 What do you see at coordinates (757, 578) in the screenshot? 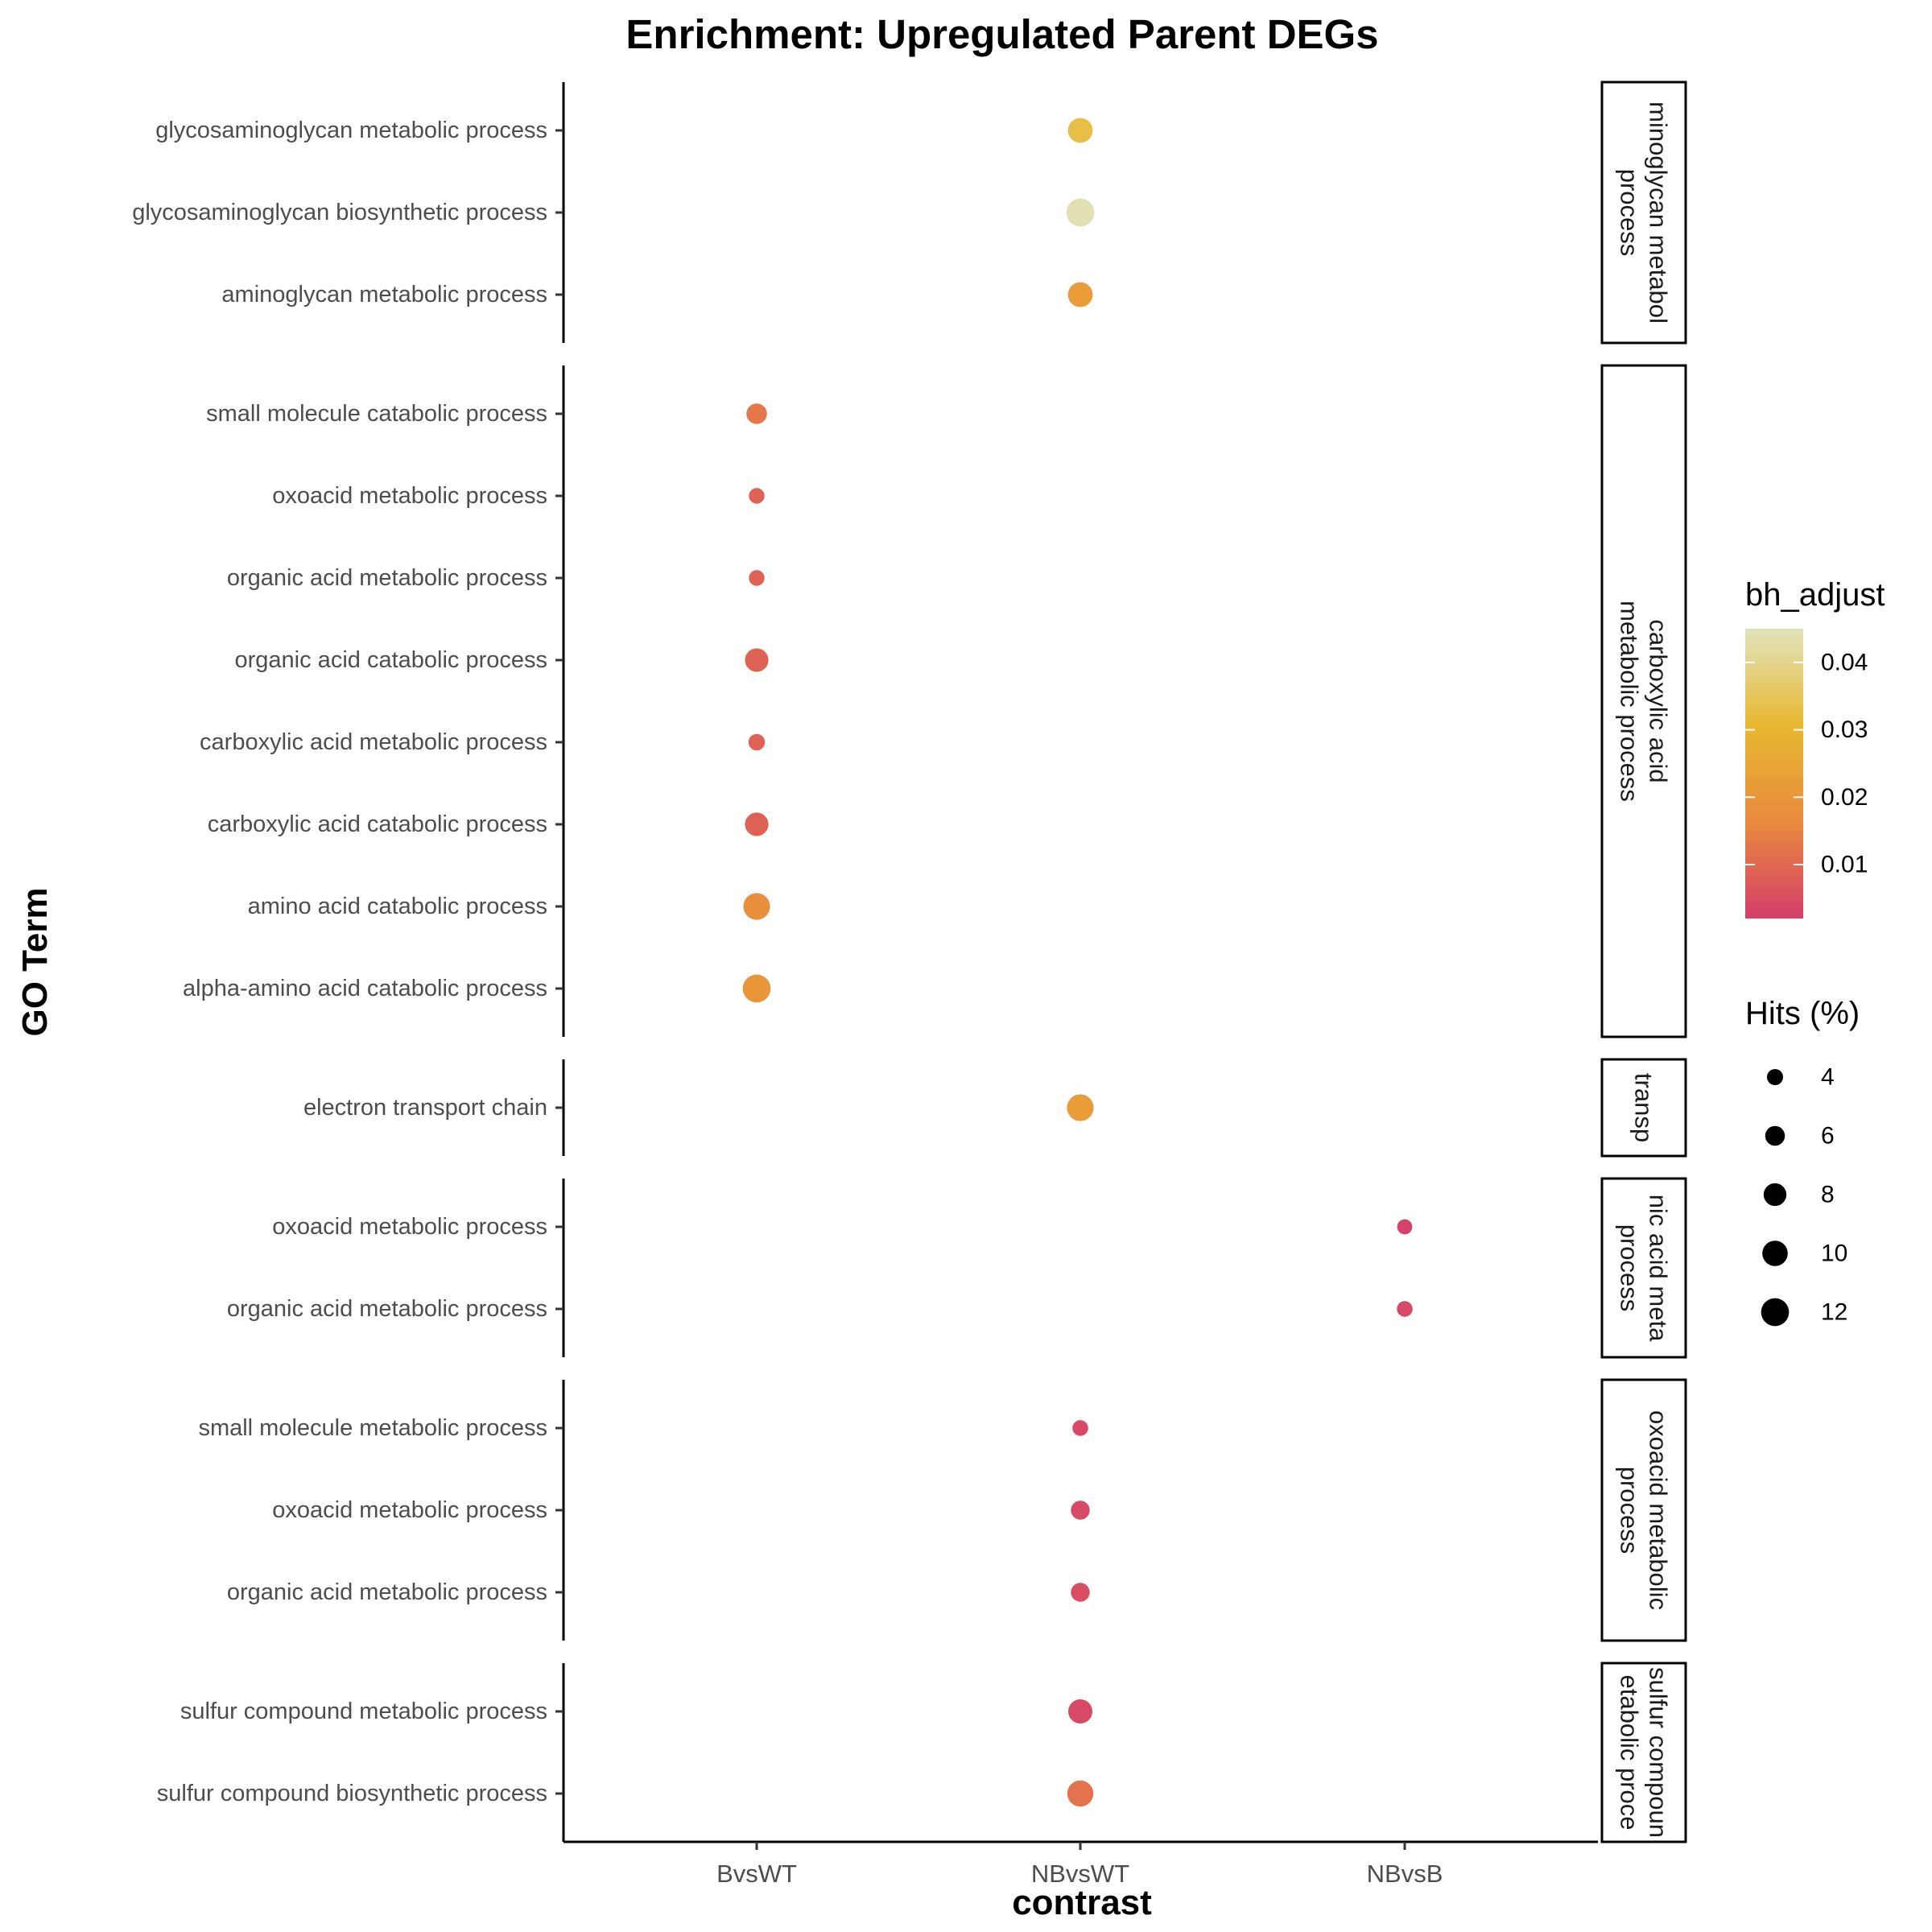
I see `point-organic-acid-metabolic-process-bvswt` at bounding box center [757, 578].